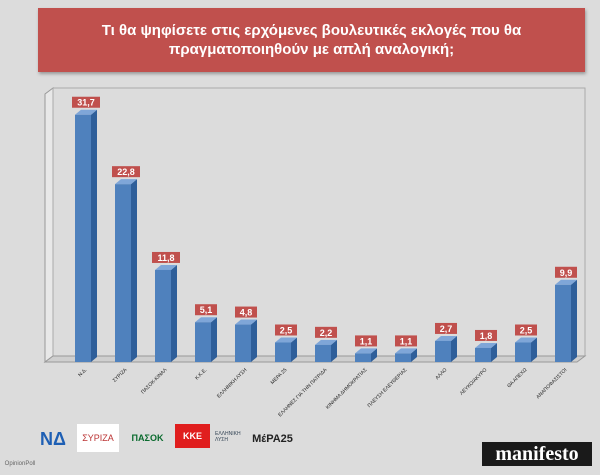 Image resolution: width=600 pixels, height=475 pixels. I want to click on x-tick-label: ΜΕΡΑ 25, so click(279, 376).